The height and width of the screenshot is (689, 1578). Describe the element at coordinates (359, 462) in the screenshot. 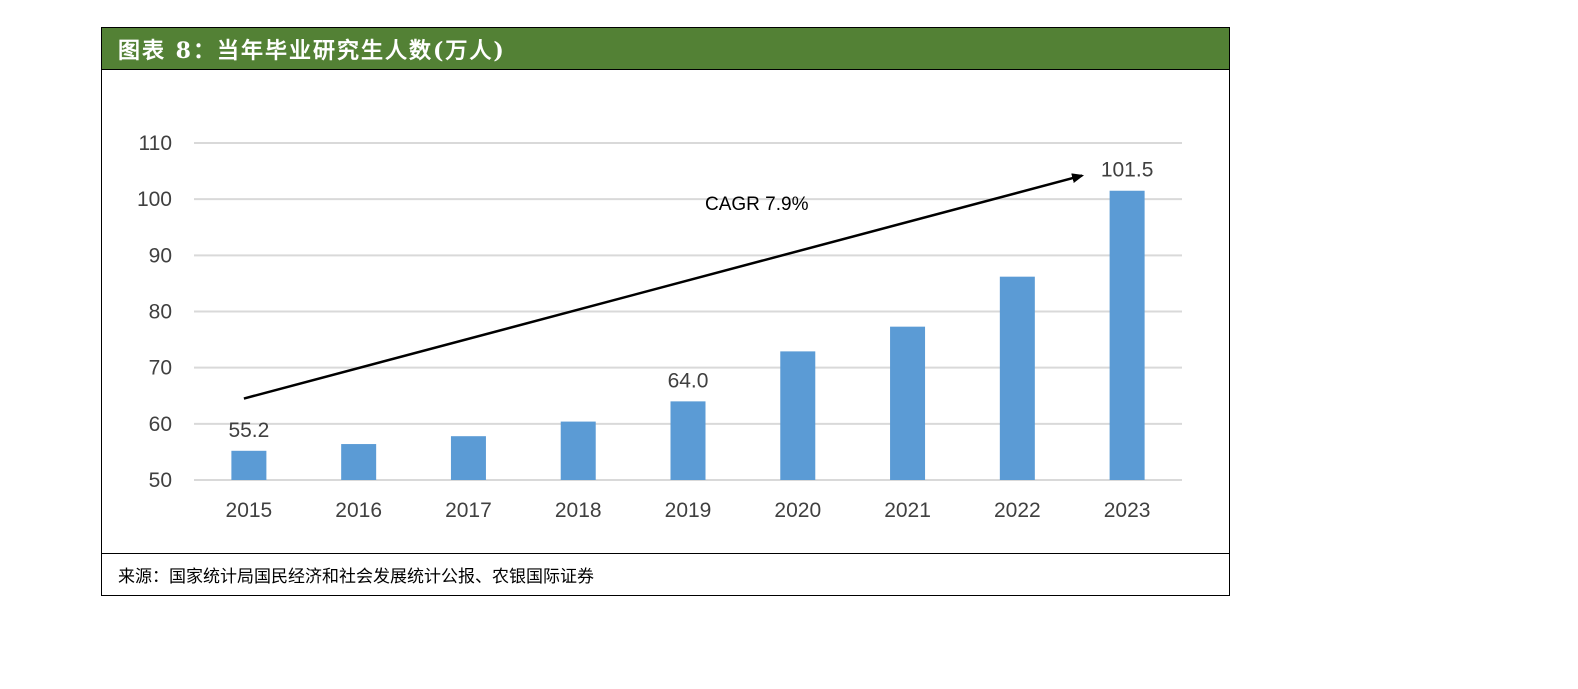

I see `bar-2016` at that location.